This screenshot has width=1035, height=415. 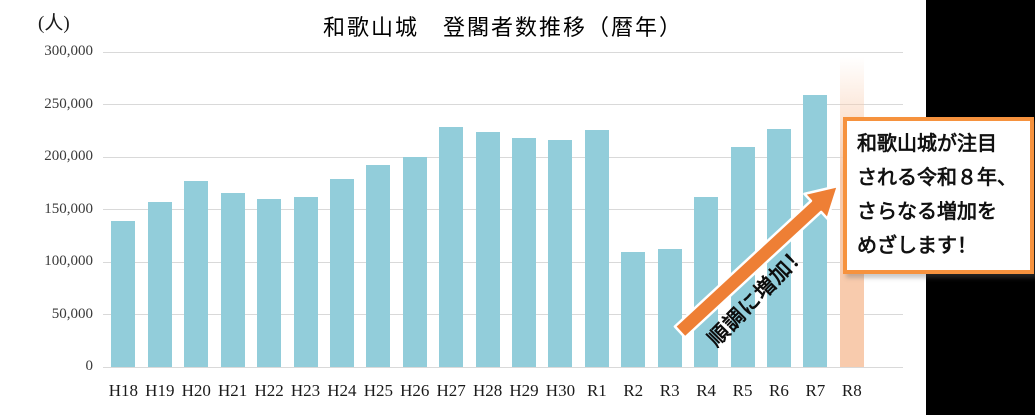 What do you see at coordinates (451, 390) in the screenshot?
I see `x-axis-label-H27: H27` at bounding box center [451, 390].